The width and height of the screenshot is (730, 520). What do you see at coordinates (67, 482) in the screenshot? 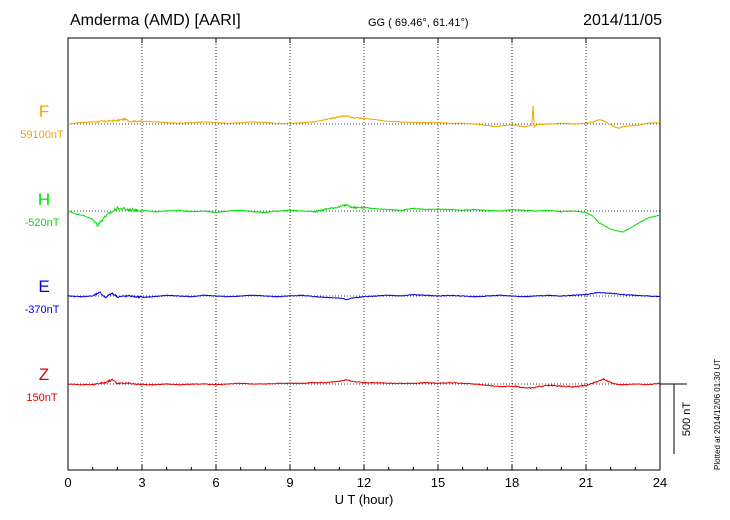
I see `x-tick-label-0: 0` at bounding box center [67, 482].